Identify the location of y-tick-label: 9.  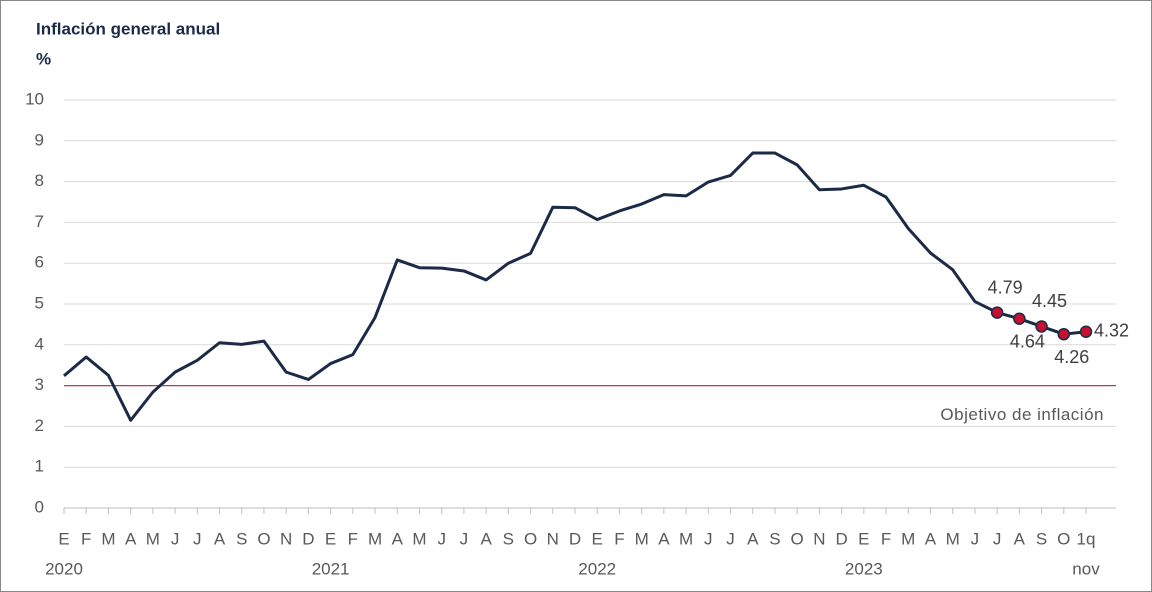
(39, 139).